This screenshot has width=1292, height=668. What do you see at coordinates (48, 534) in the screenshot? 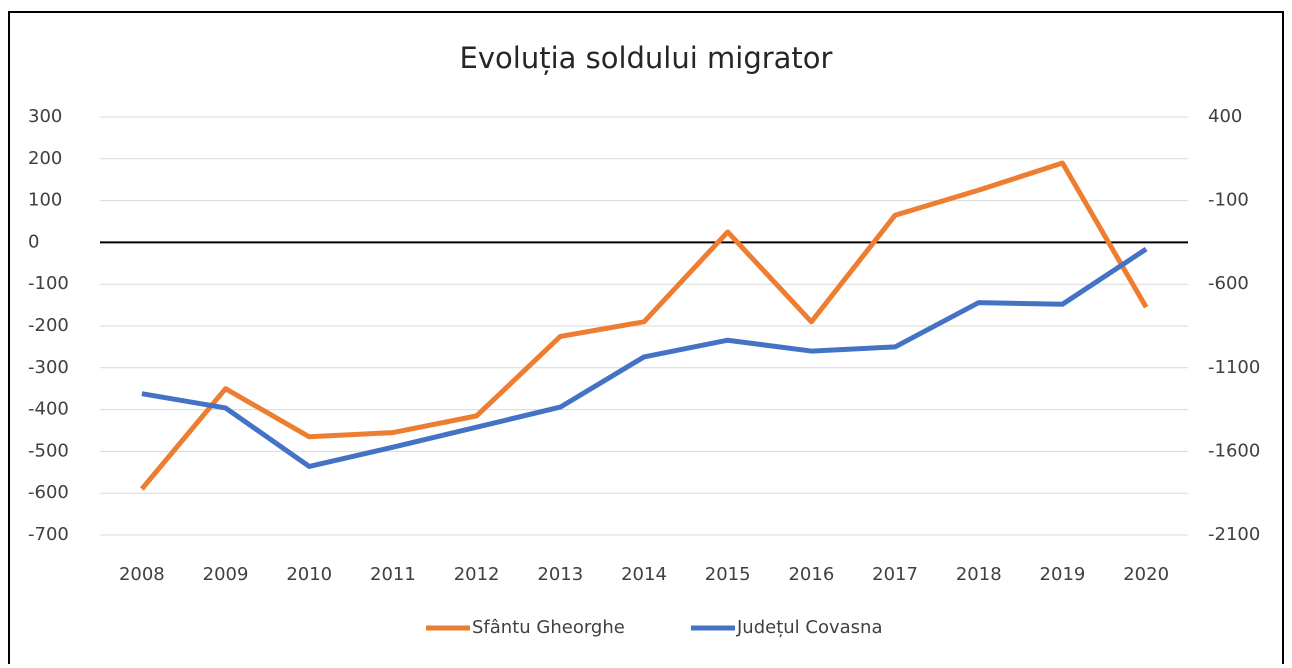
I see `y-tick-label: -700` at bounding box center [48, 534].